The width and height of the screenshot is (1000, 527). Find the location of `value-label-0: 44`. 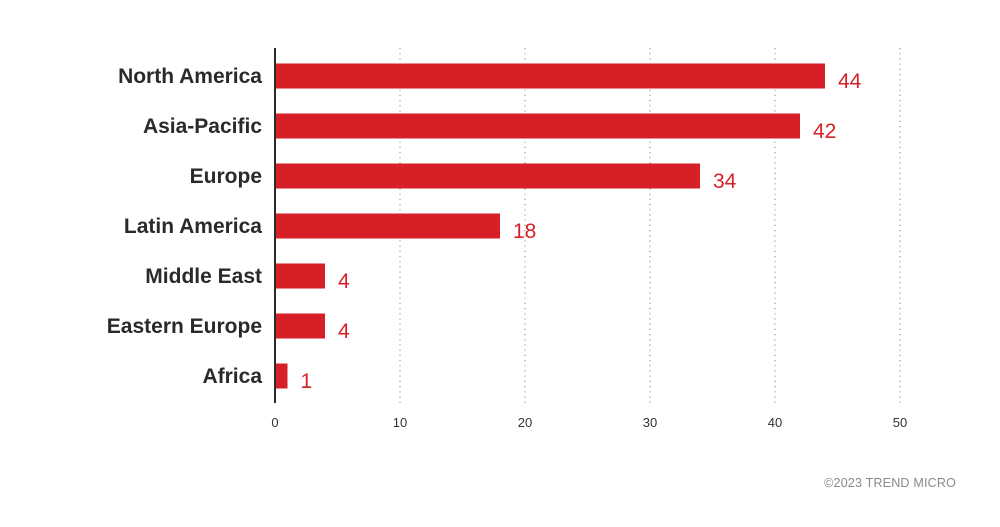

value-label-0: 44 is located at coordinates (850, 81).